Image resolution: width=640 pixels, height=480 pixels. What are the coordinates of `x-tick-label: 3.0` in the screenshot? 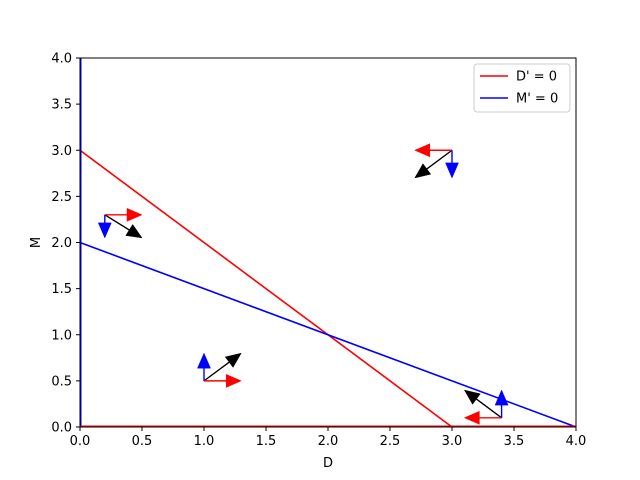 It's located at (452, 441).